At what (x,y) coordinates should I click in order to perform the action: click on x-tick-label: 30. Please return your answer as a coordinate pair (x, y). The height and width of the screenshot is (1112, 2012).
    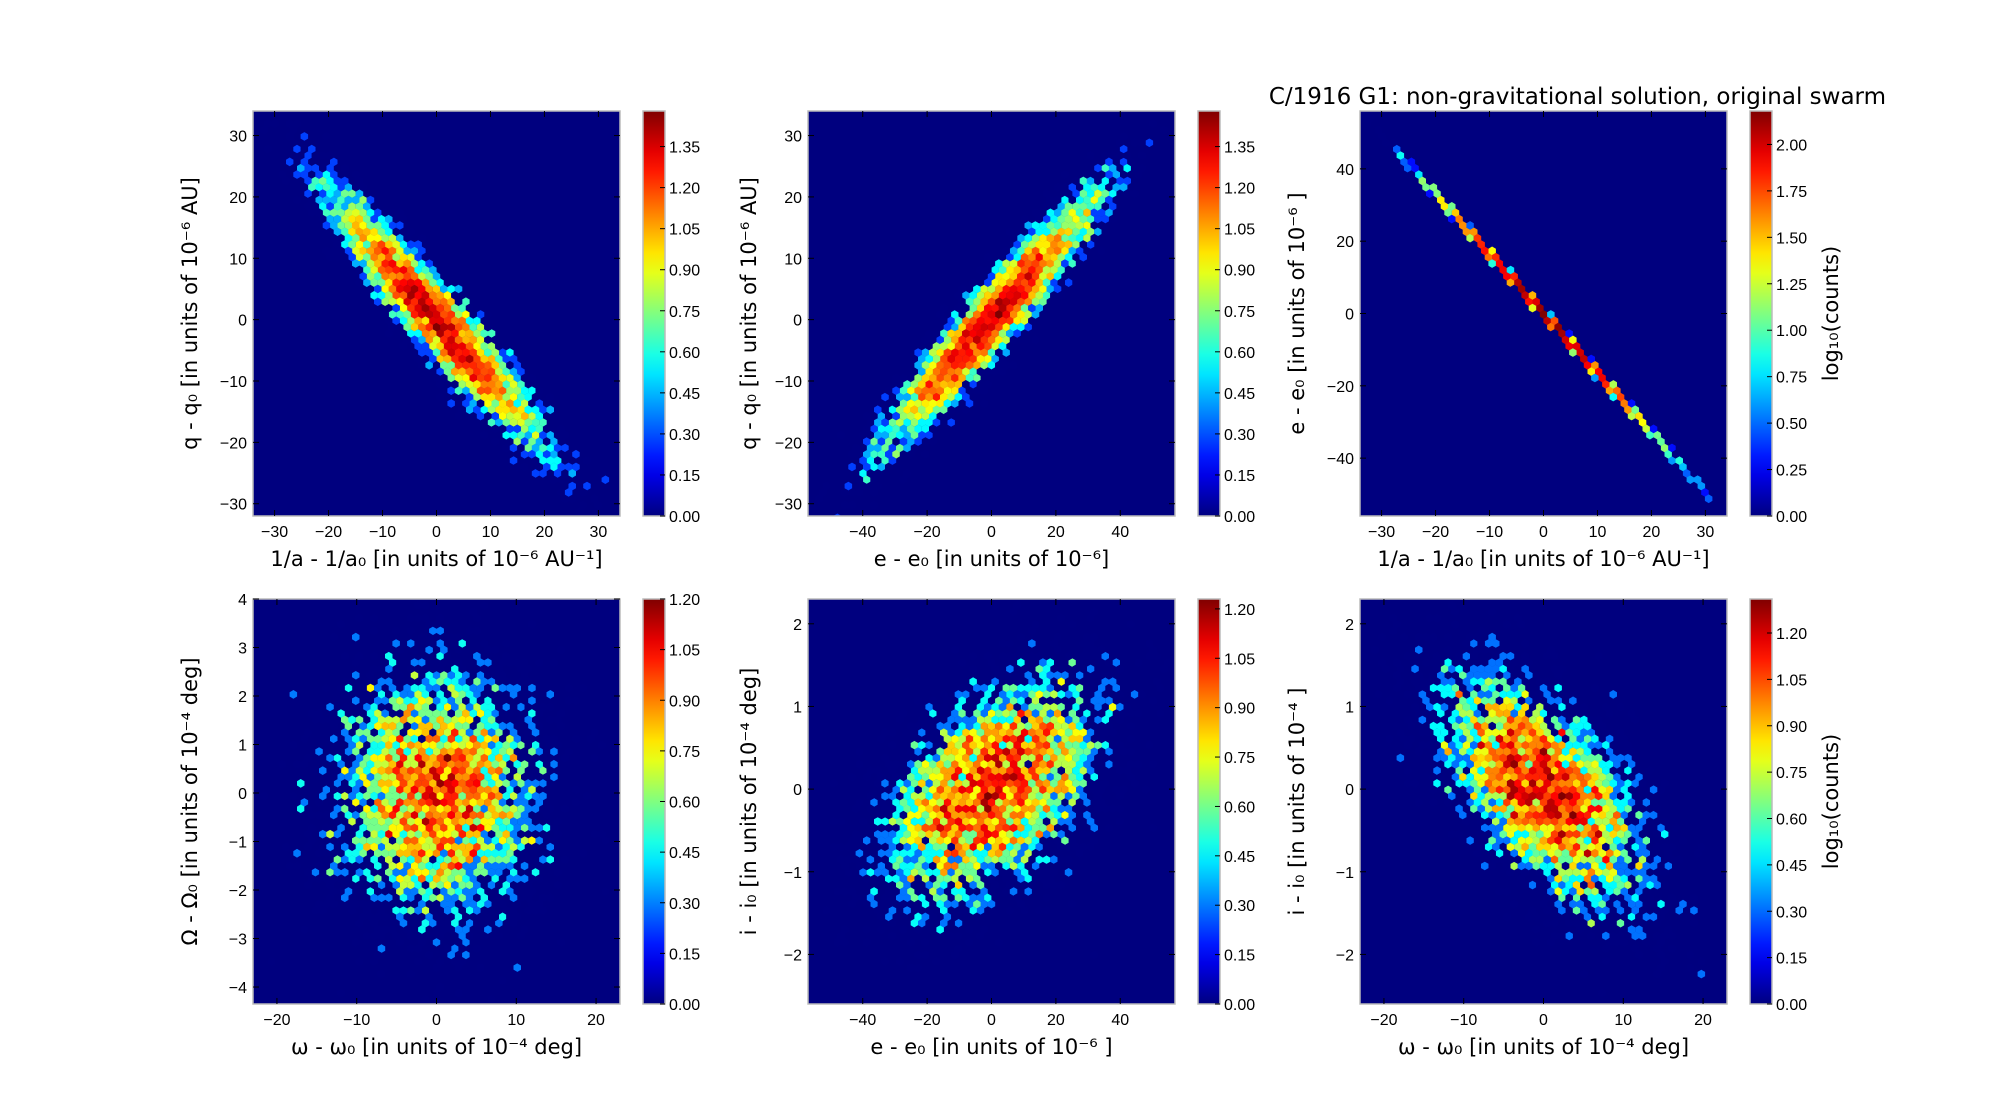
    Looking at the image, I should click on (599, 532).